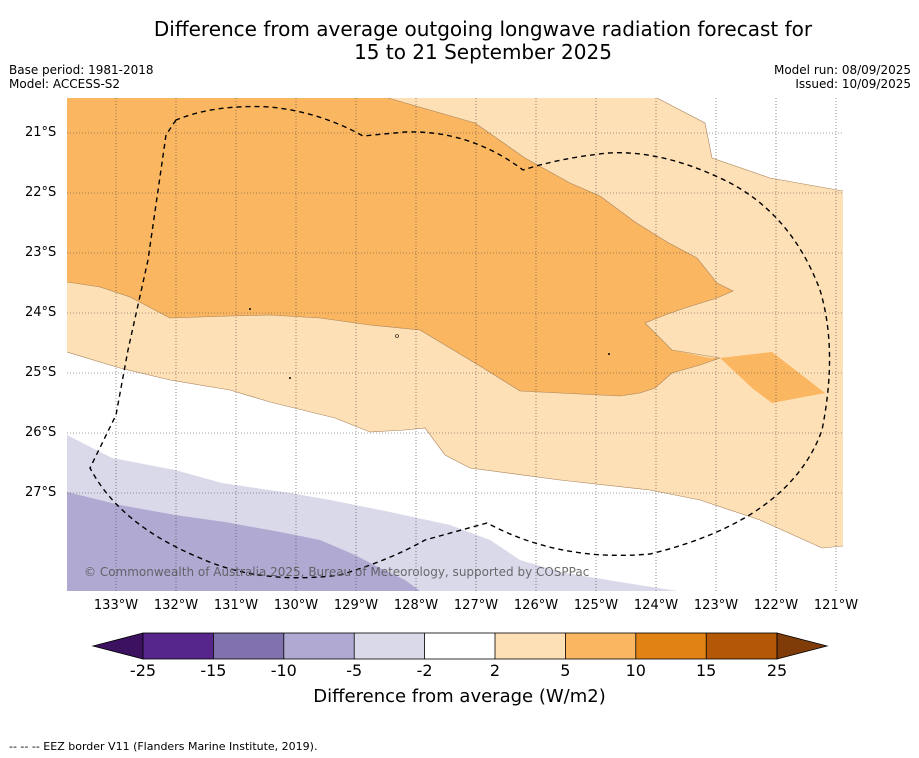 Image resolution: width=919 pixels, height=758 pixels. Describe the element at coordinates (41, 252) in the screenshot. I see `lat-tick-label: 23°S` at that location.